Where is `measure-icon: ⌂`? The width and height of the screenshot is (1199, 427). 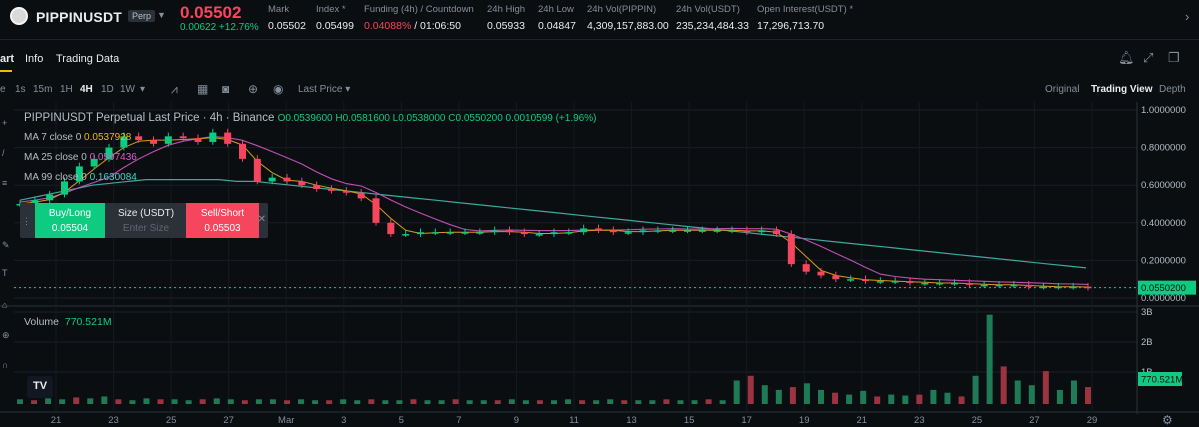
measure-icon: ⌂ is located at coordinates (5, 305).